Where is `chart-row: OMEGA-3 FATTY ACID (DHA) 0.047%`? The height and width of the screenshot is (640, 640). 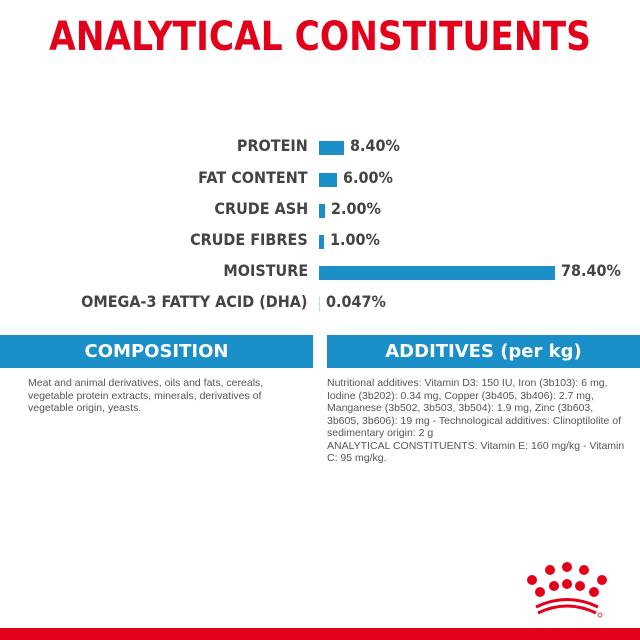 chart-row: OMEGA-3 FATTY ACID (DHA) 0.047% is located at coordinates (320, 304).